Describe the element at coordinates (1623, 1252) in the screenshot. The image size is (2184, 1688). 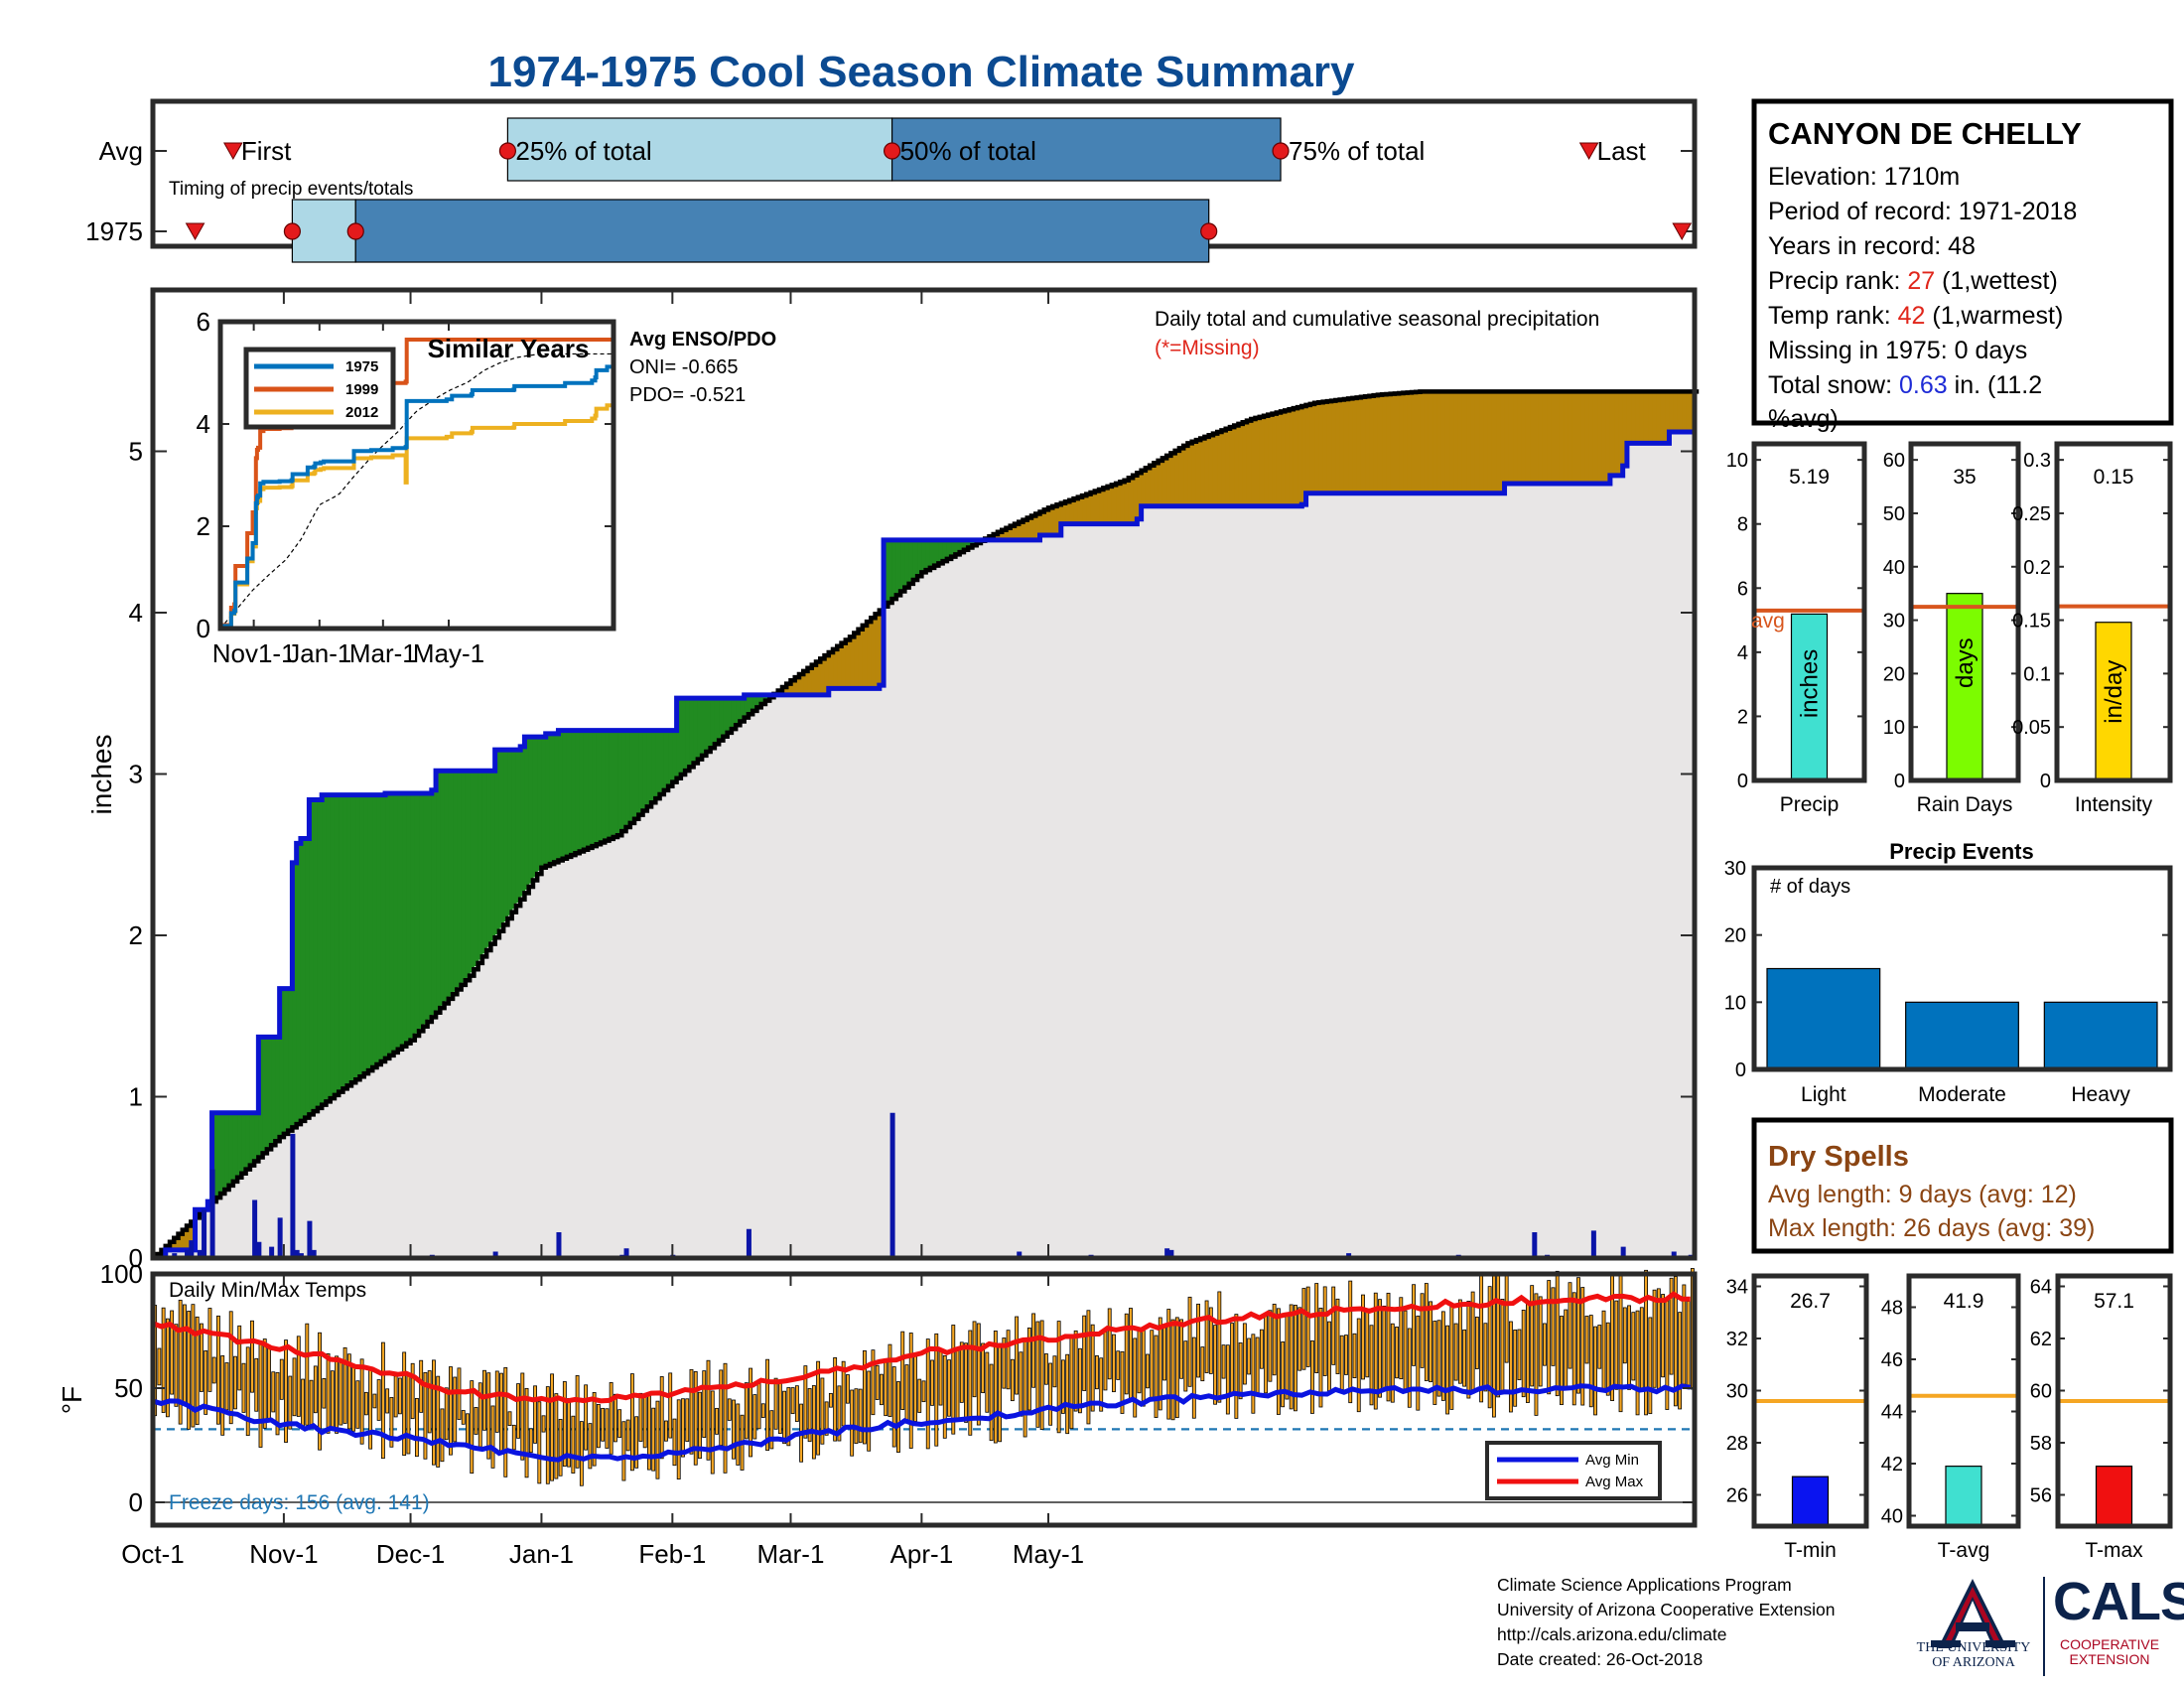
I see `daily-precip-bar` at that location.